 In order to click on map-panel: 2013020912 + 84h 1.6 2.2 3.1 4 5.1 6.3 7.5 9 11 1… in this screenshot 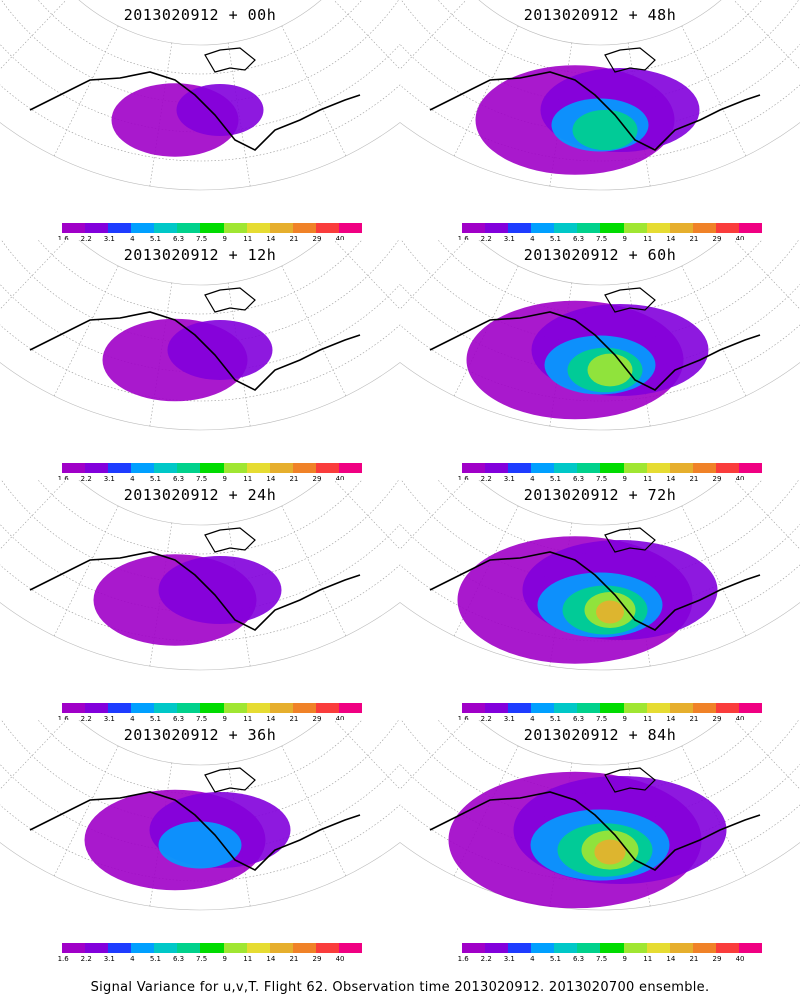, I will do `click(600, 841)`.